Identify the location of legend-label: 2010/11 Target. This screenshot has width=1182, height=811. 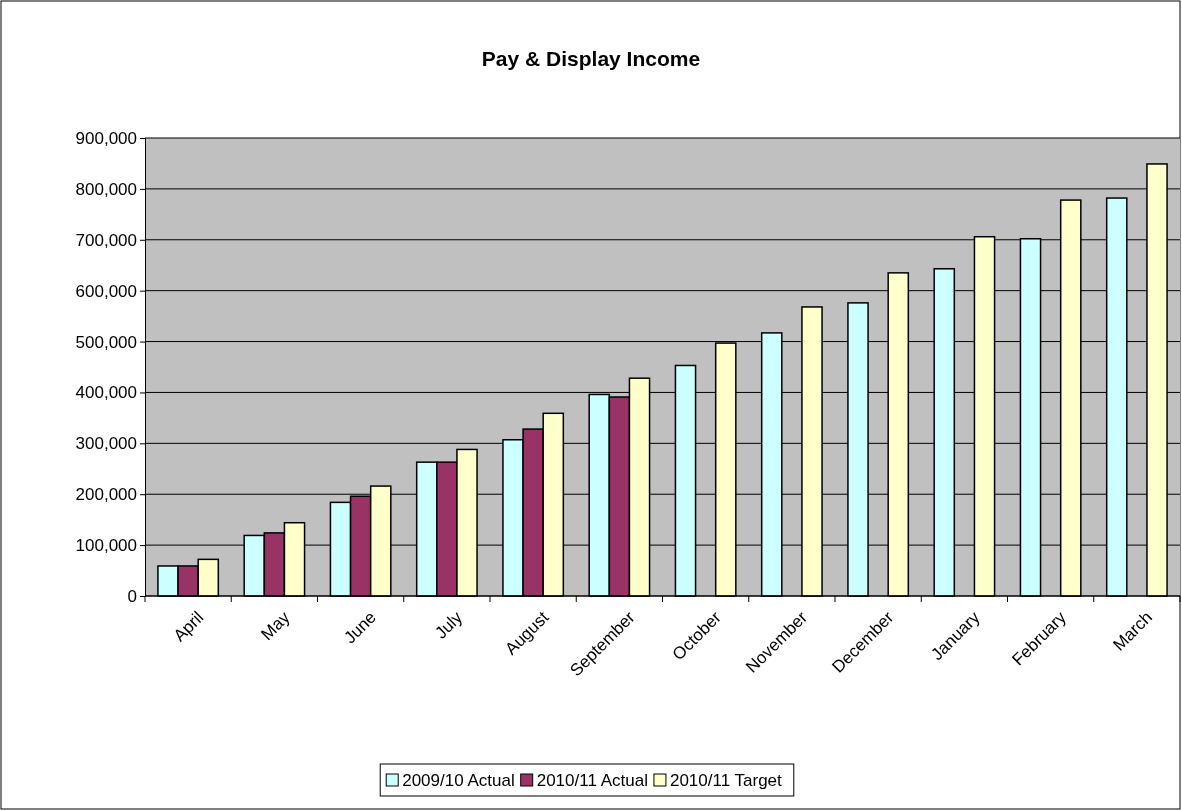
(726, 780).